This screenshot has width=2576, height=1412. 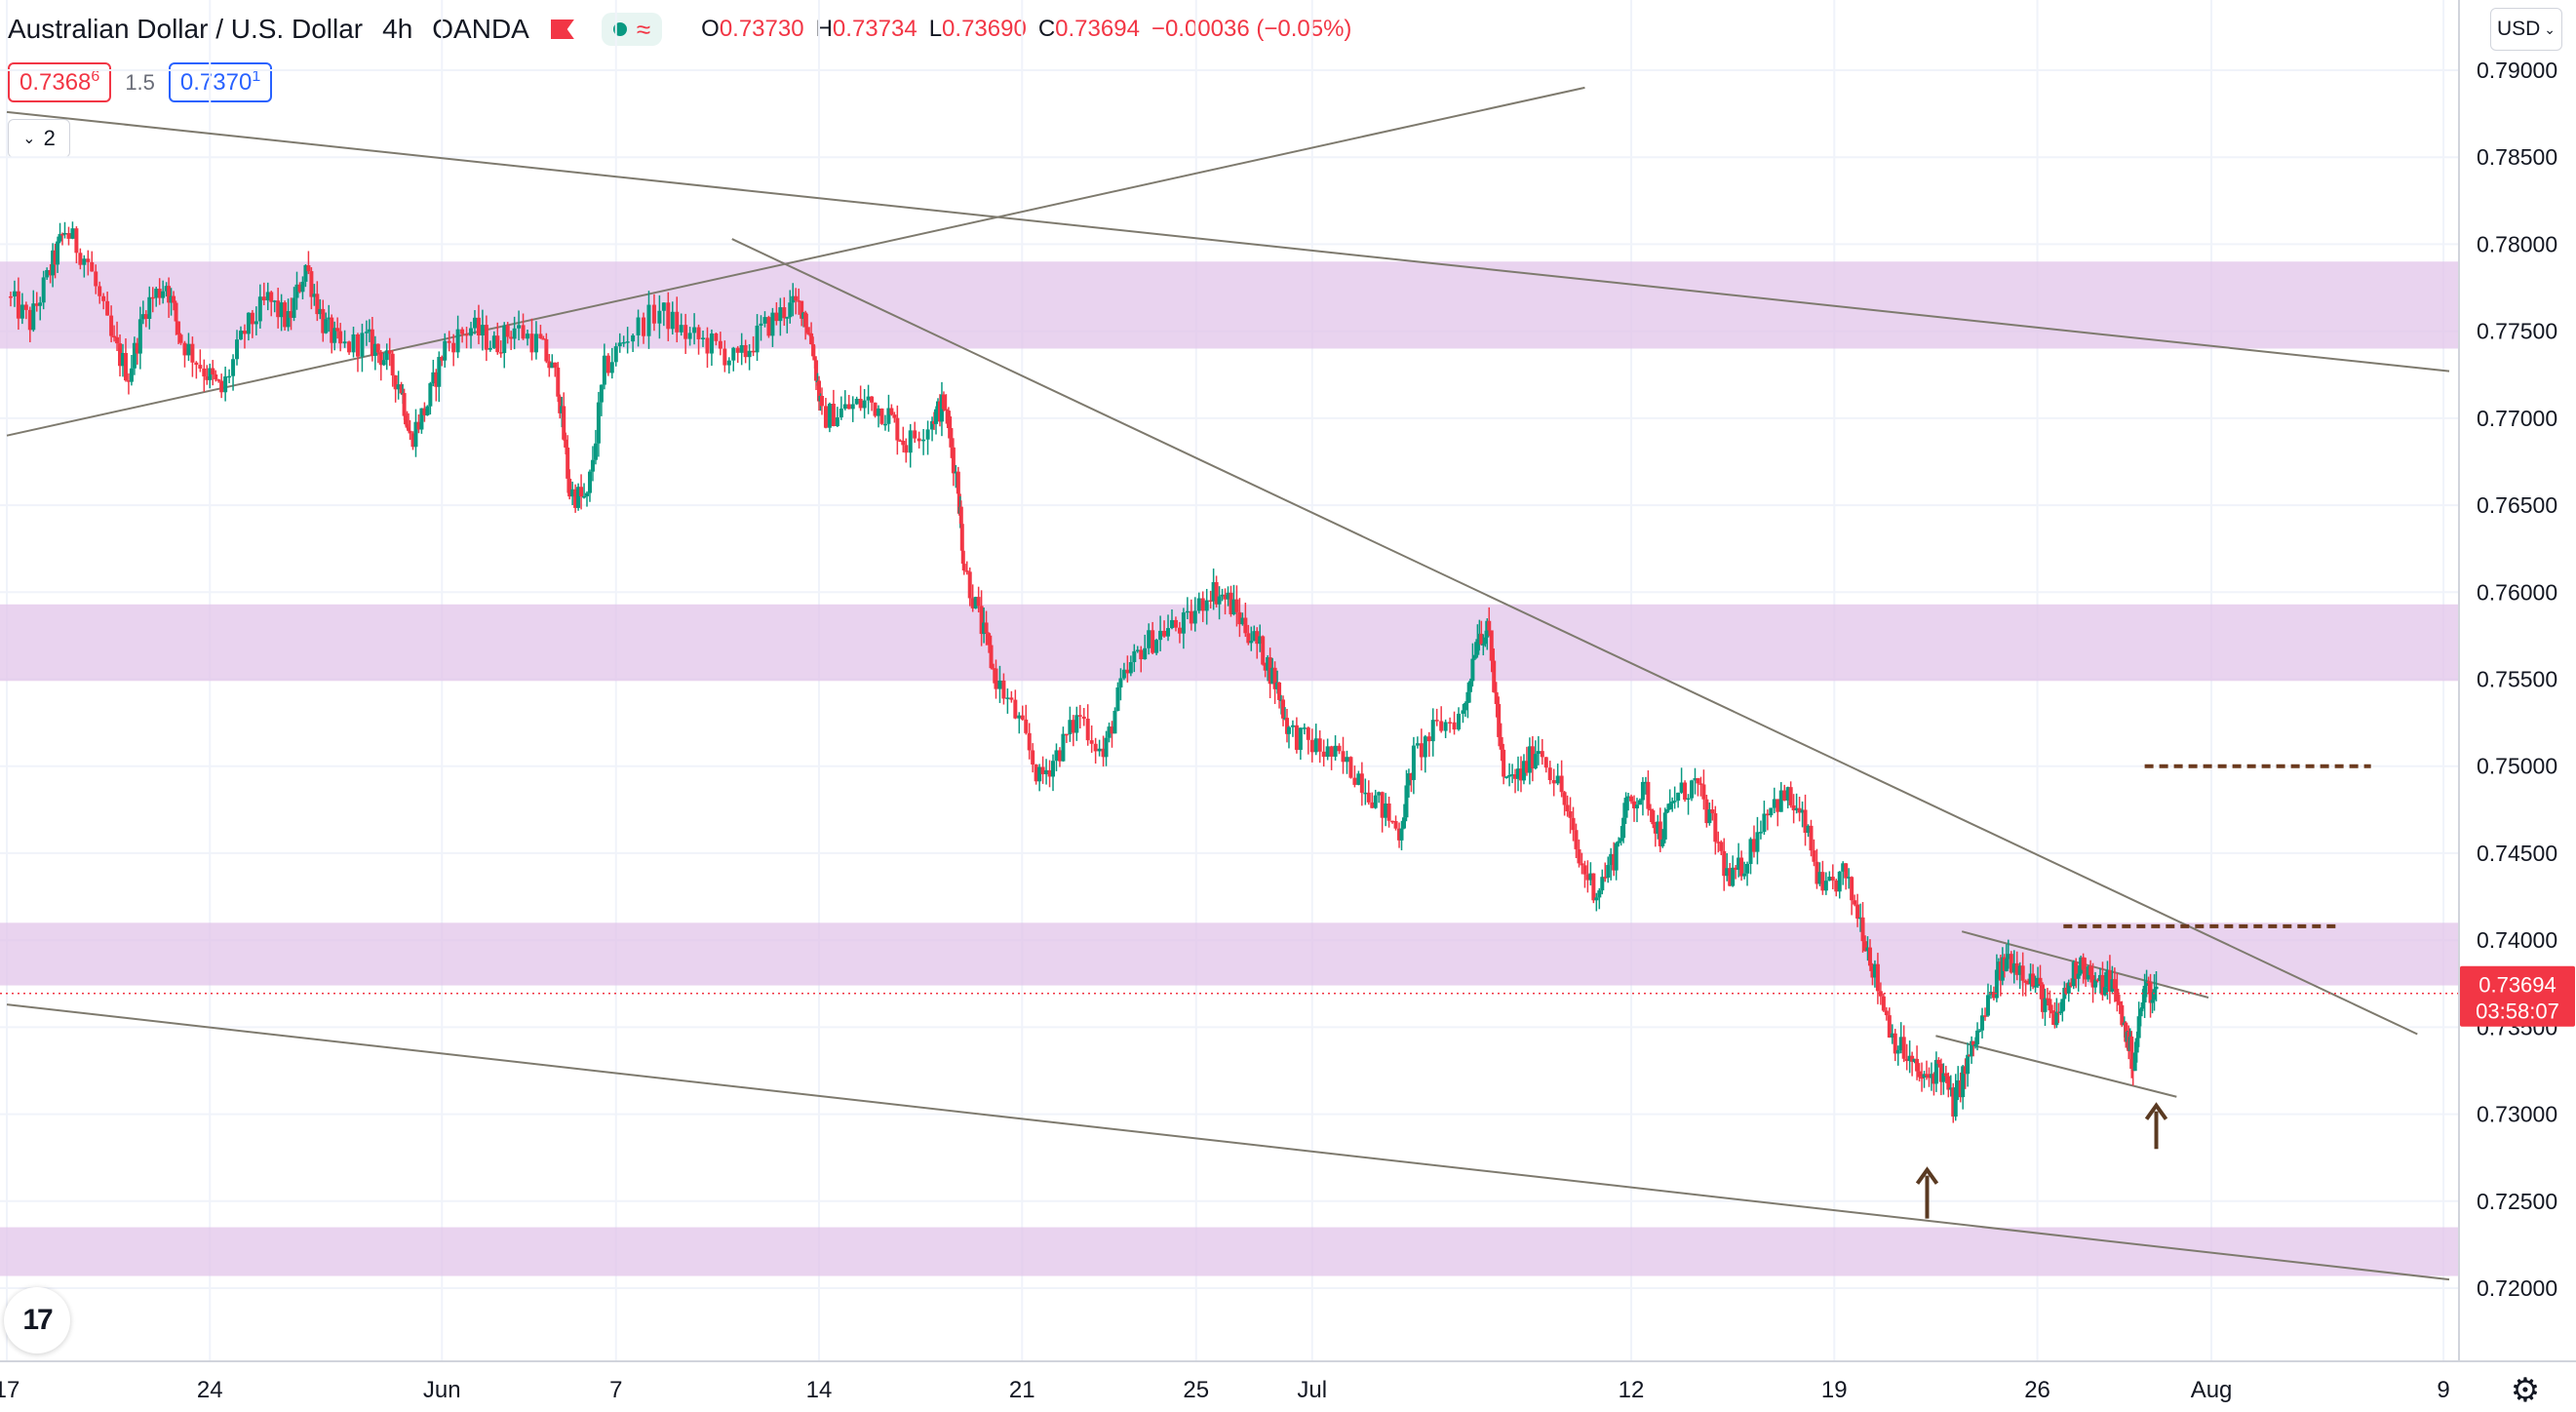 I want to click on symbol-name: Australian Dollar / U.S. Dollar, so click(x=186, y=29).